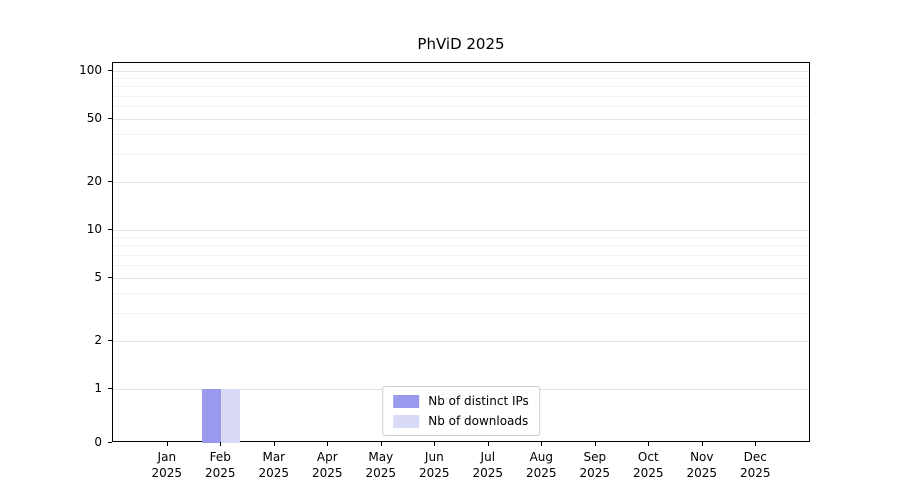 This screenshot has width=900, height=500. I want to click on legend-item: Nb of distinct IPs, so click(461, 401).